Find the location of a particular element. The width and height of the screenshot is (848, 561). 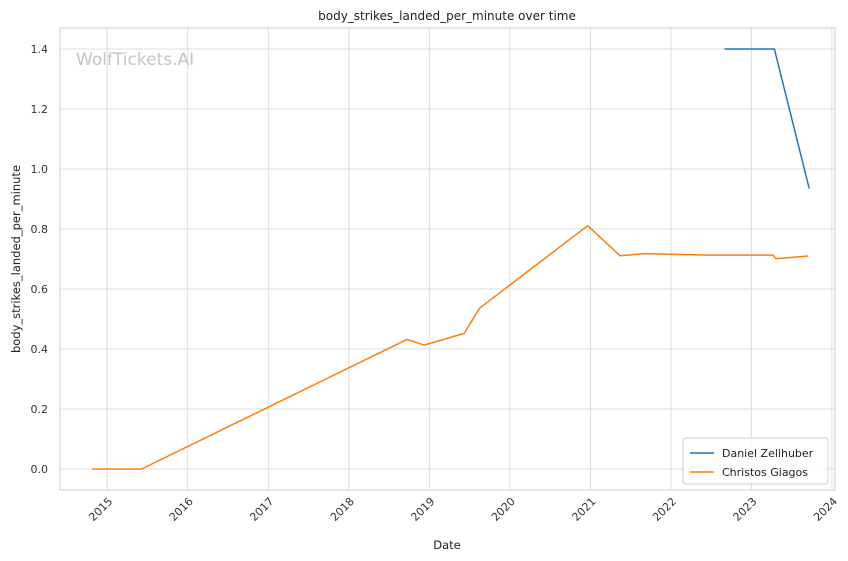

x-axis-ticks: 2015 2016 2017 2018 2019 2020 2021 2022 2023 2024 is located at coordinates (463, 509).